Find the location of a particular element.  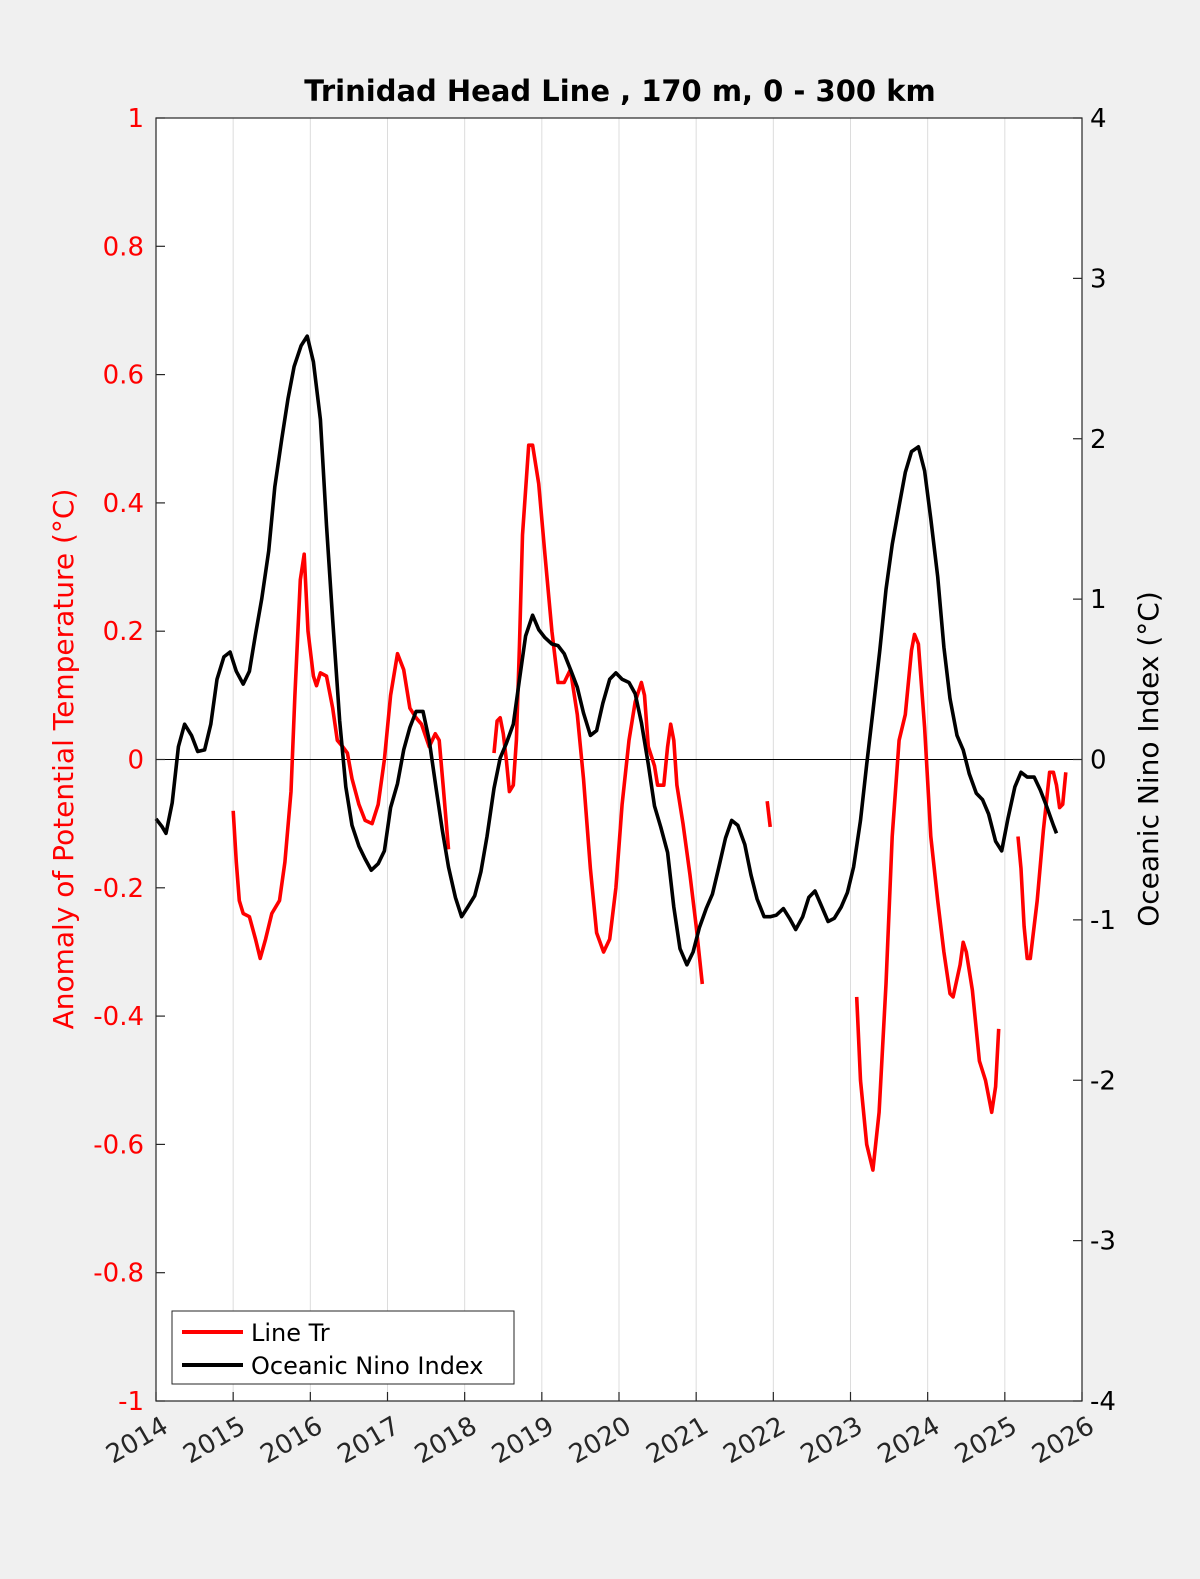

y-left-tick-label: 1 is located at coordinates (135, 119).